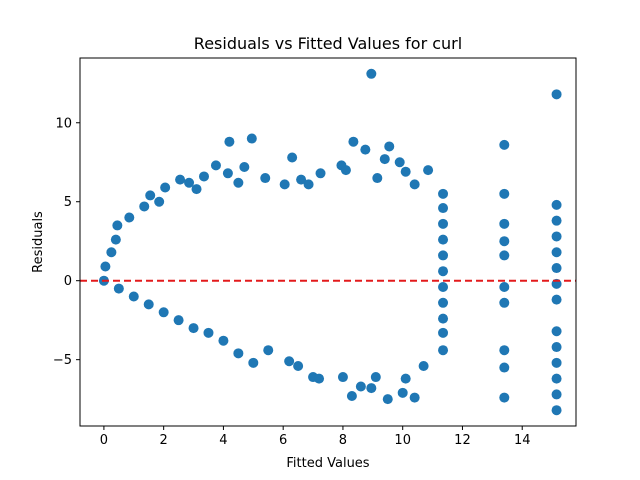  What do you see at coordinates (343, 440) in the screenshot?
I see `x-tick-label: 8` at bounding box center [343, 440].